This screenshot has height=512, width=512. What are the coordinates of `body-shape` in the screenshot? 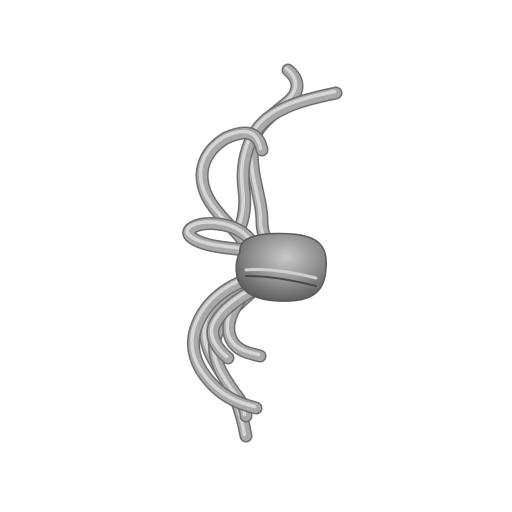 It's located at (281, 267).